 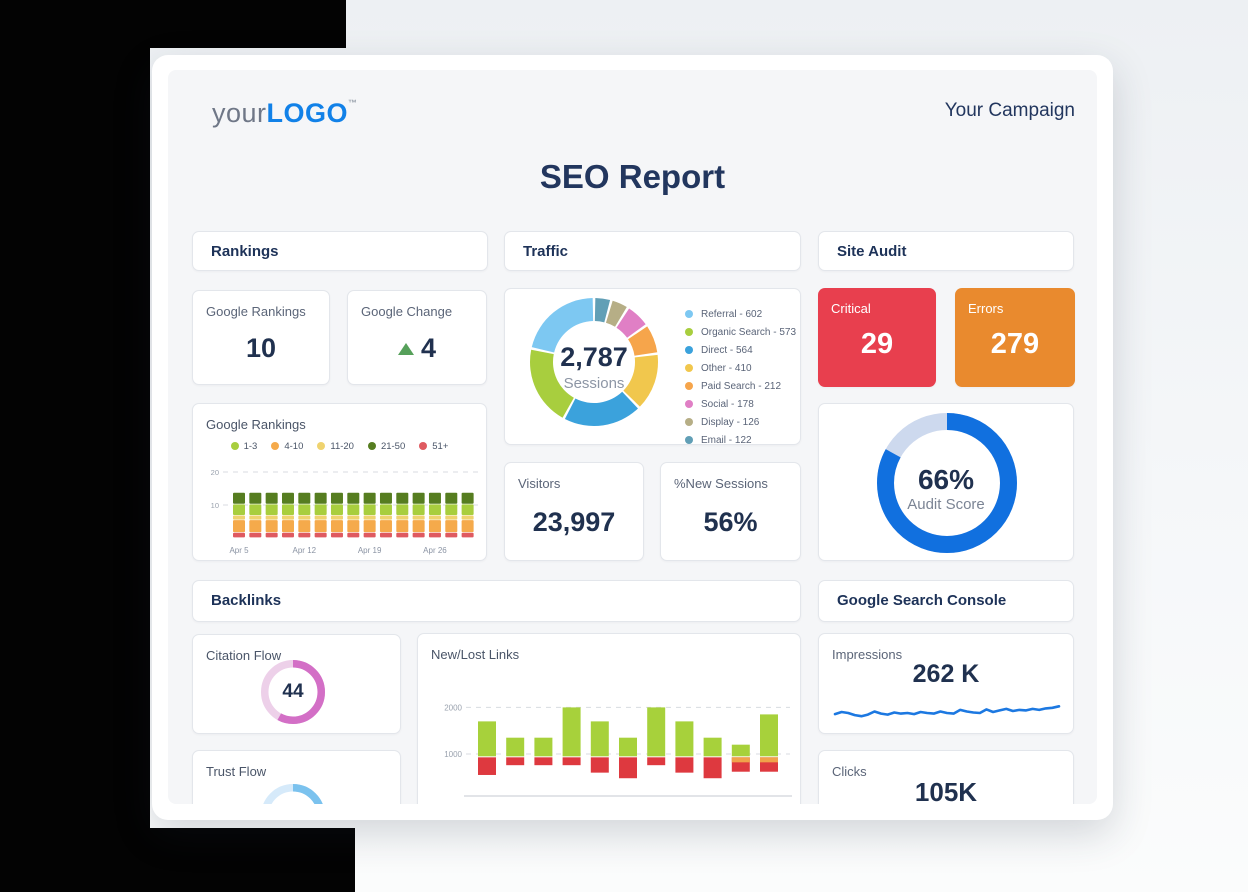 What do you see at coordinates (946, 251) in the screenshot?
I see `section-header-site-audit: Site Audit` at bounding box center [946, 251].